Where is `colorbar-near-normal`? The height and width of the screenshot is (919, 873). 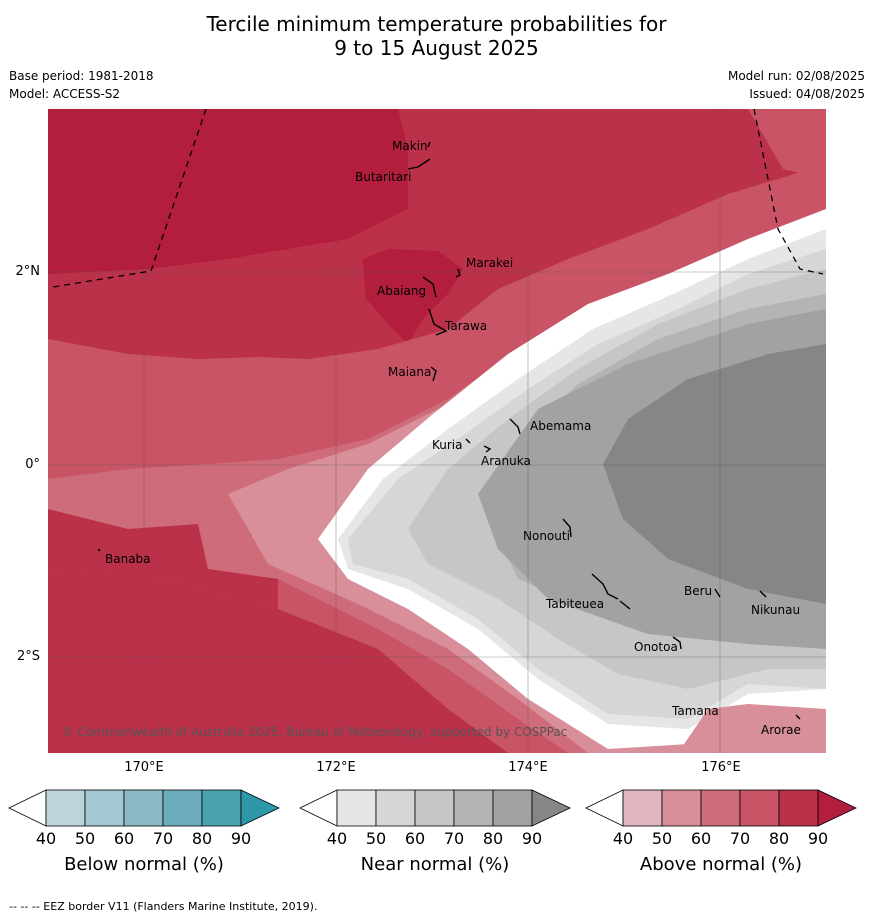
colorbar-near-normal is located at coordinates (435, 808).